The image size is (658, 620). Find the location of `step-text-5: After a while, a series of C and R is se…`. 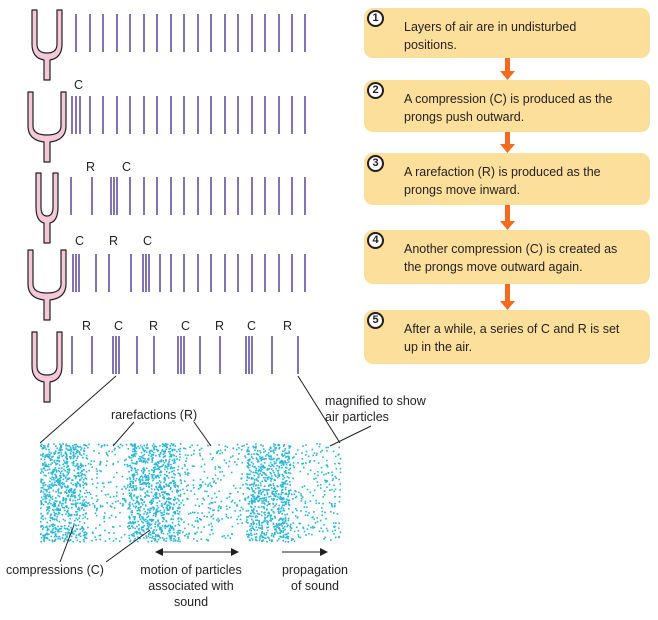

step-text-5: After a while, a series of C and R is se… is located at coordinates (512, 338).